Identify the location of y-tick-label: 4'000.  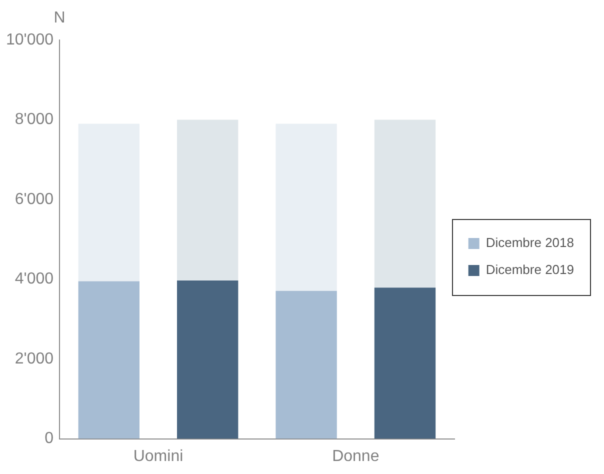
(34, 279).